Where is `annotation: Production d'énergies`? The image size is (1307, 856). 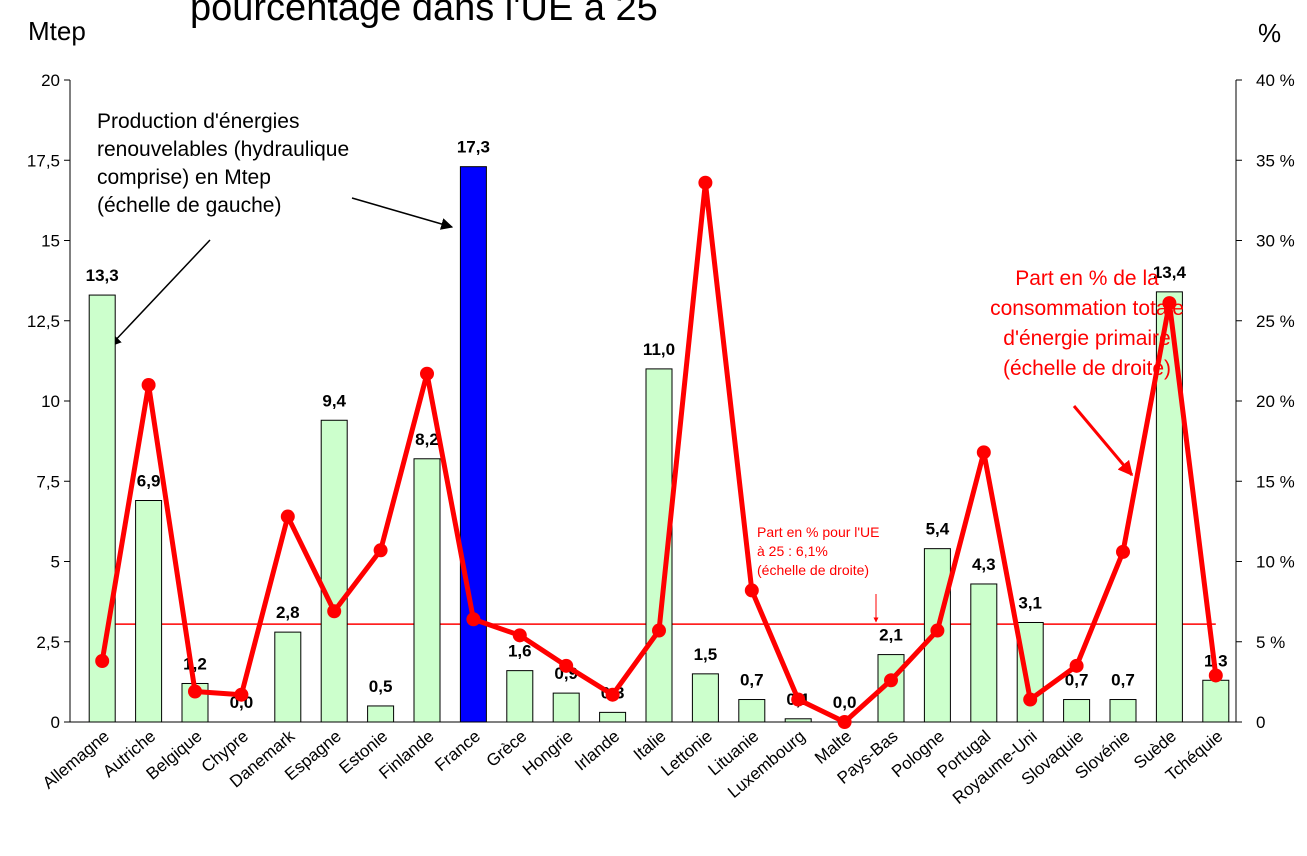
annotation: Production d'énergies is located at coordinates (198, 121).